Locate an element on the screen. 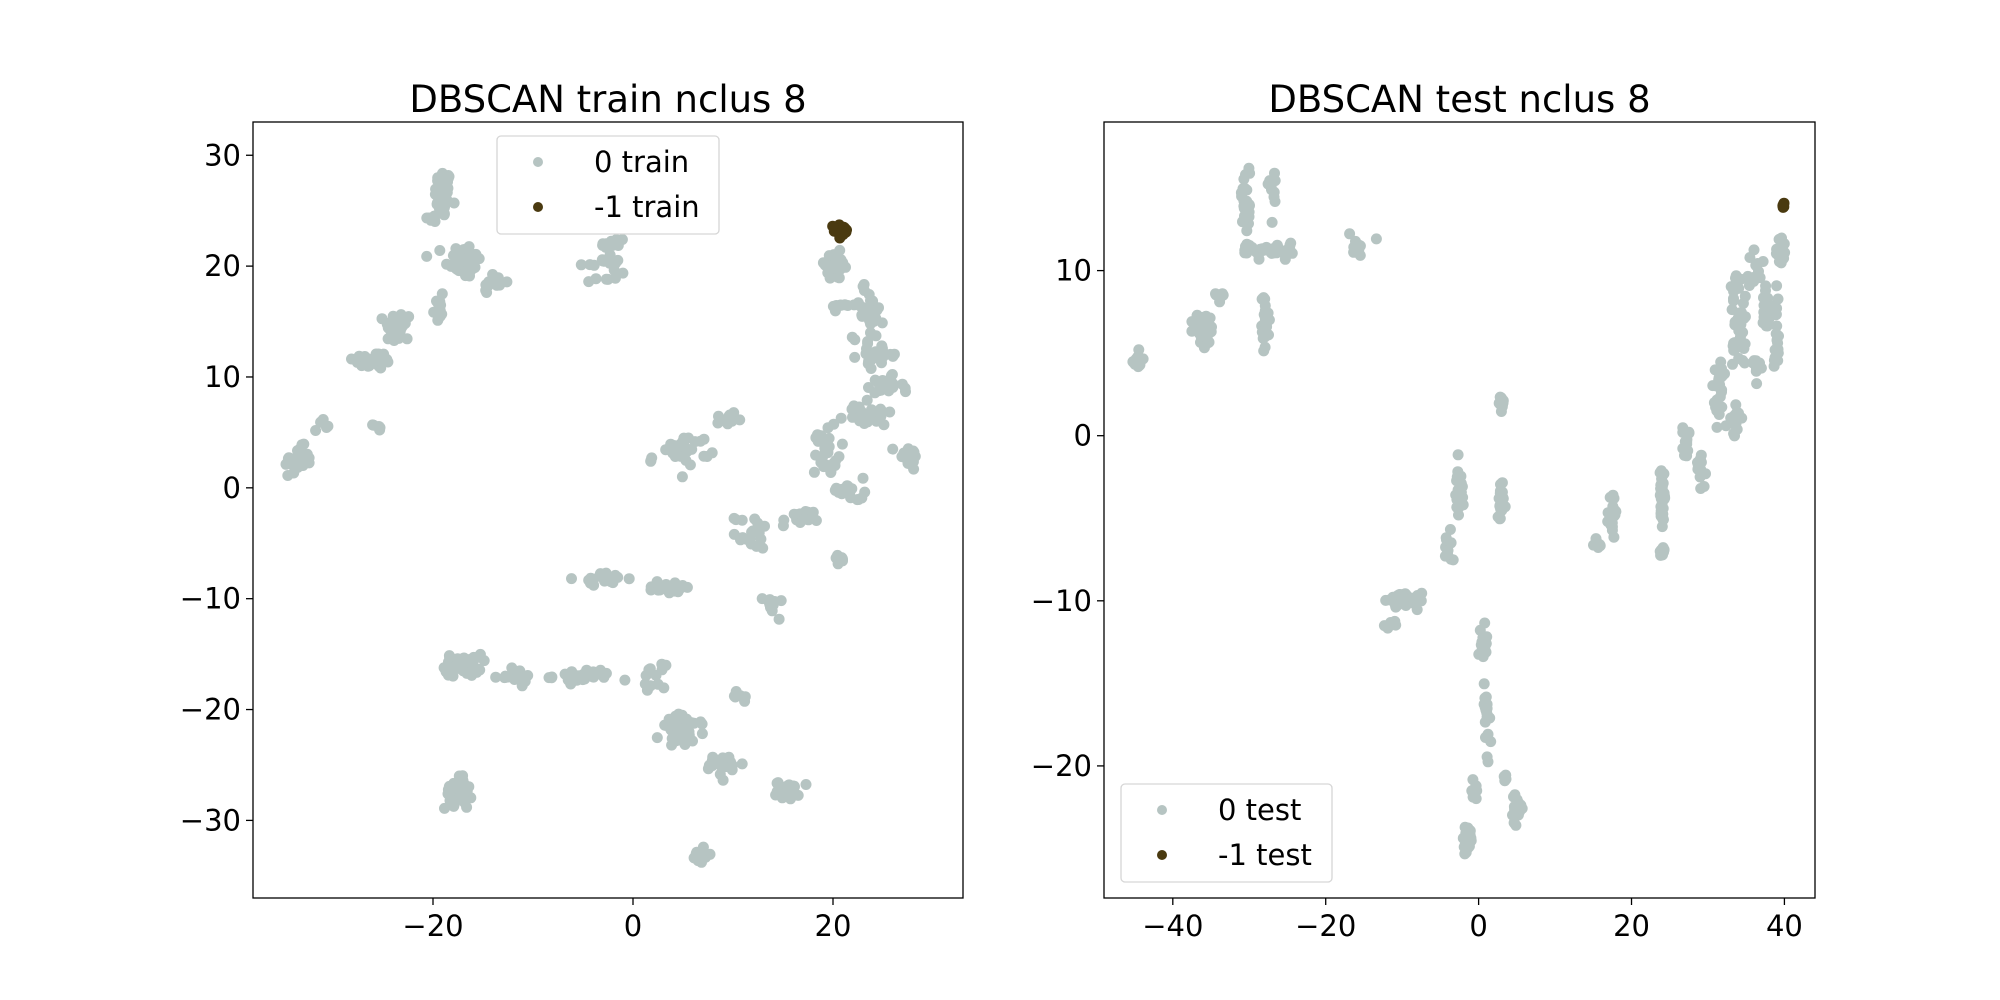 The height and width of the screenshot is (1000, 2000). train-legend-box is located at coordinates (608, 185).